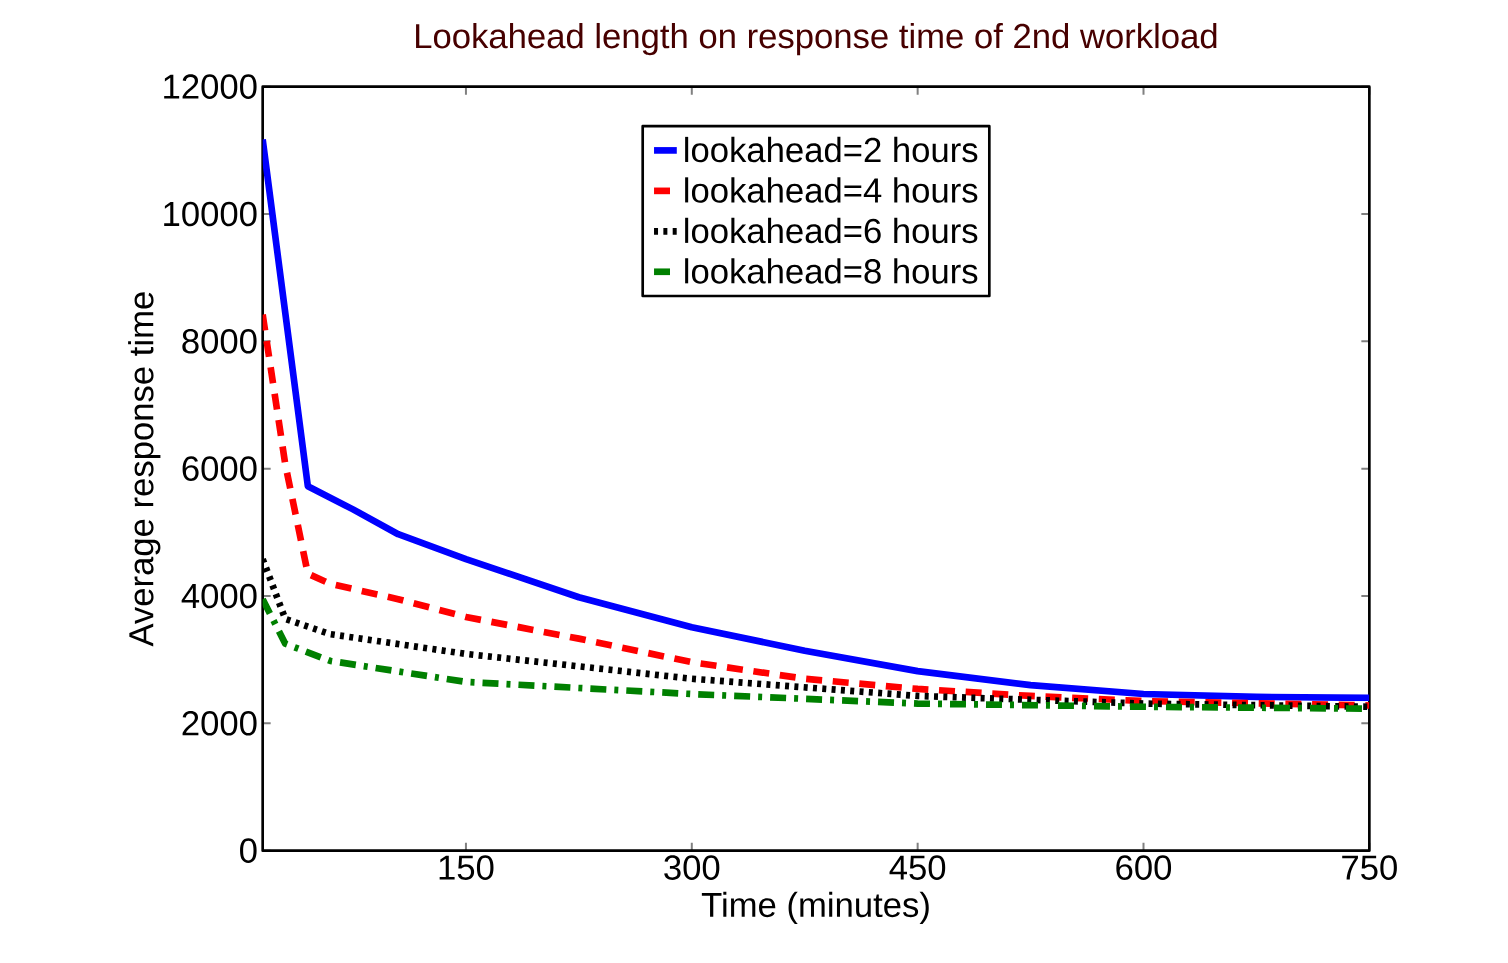 This screenshot has width=1508, height=963. What do you see at coordinates (210, 87) in the screenshot?
I see `y-tick-label: 12000` at bounding box center [210, 87].